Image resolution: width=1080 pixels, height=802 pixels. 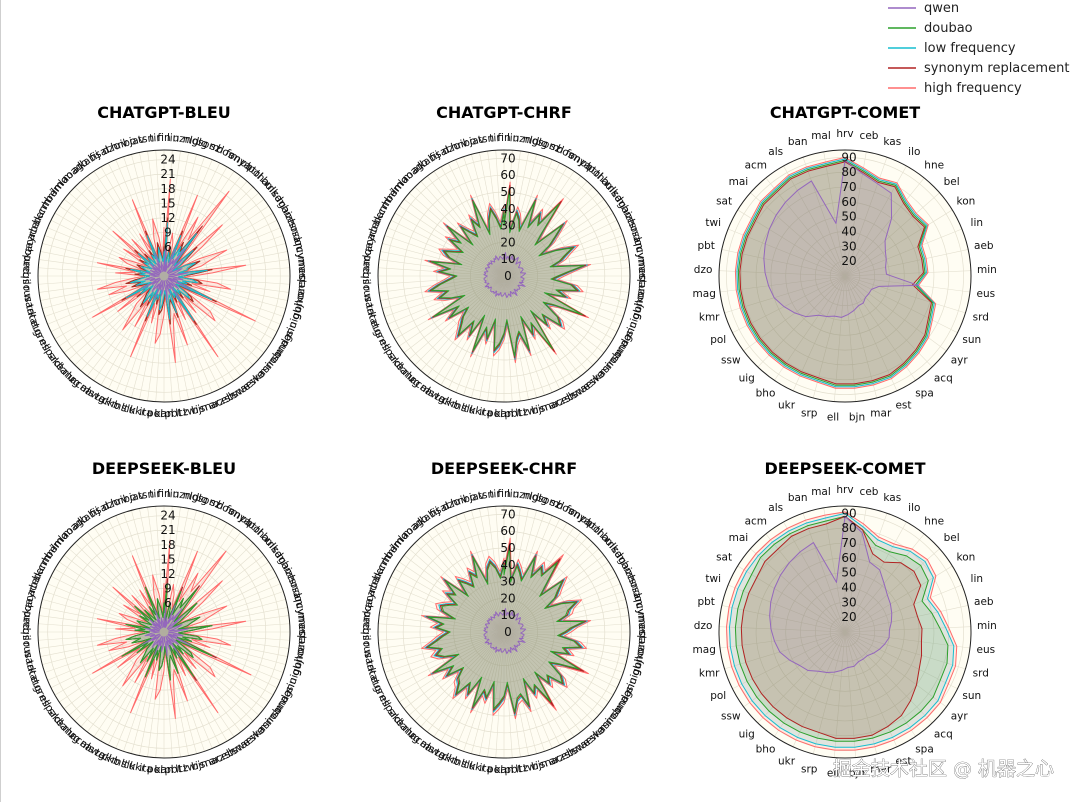 What do you see at coordinates (522, 139) in the screenshot?
I see `angular-tick-label: uzn` at bounding box center [522, 139].